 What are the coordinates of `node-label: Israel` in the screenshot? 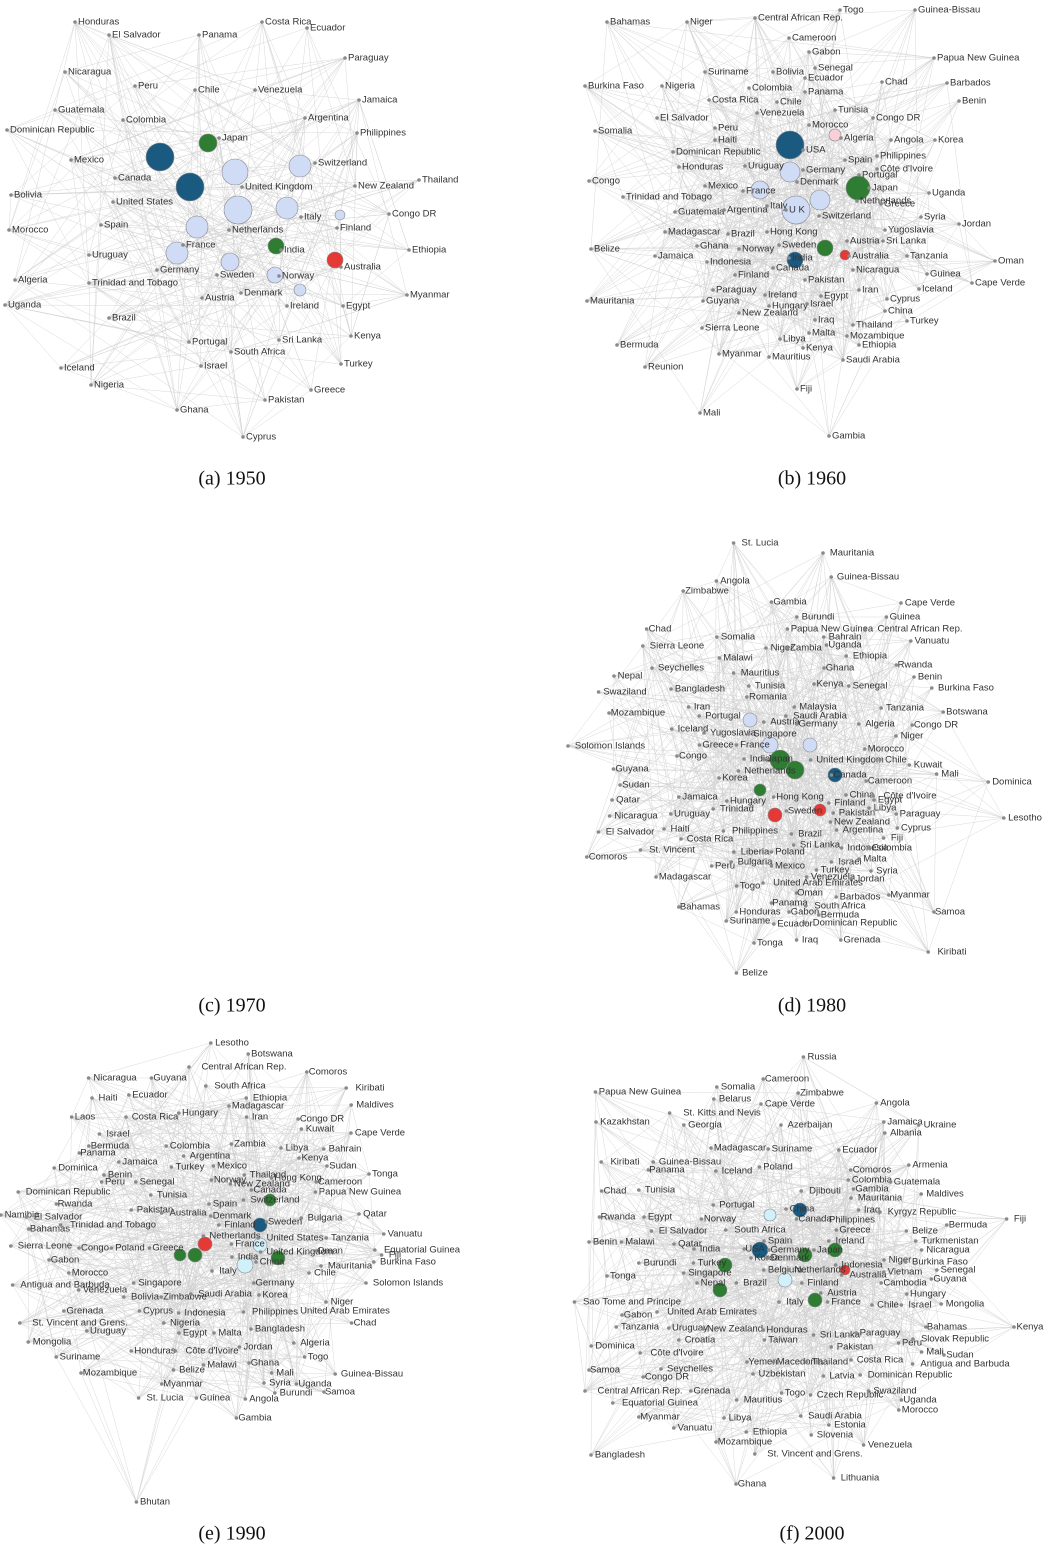 It's located at (215, 366).